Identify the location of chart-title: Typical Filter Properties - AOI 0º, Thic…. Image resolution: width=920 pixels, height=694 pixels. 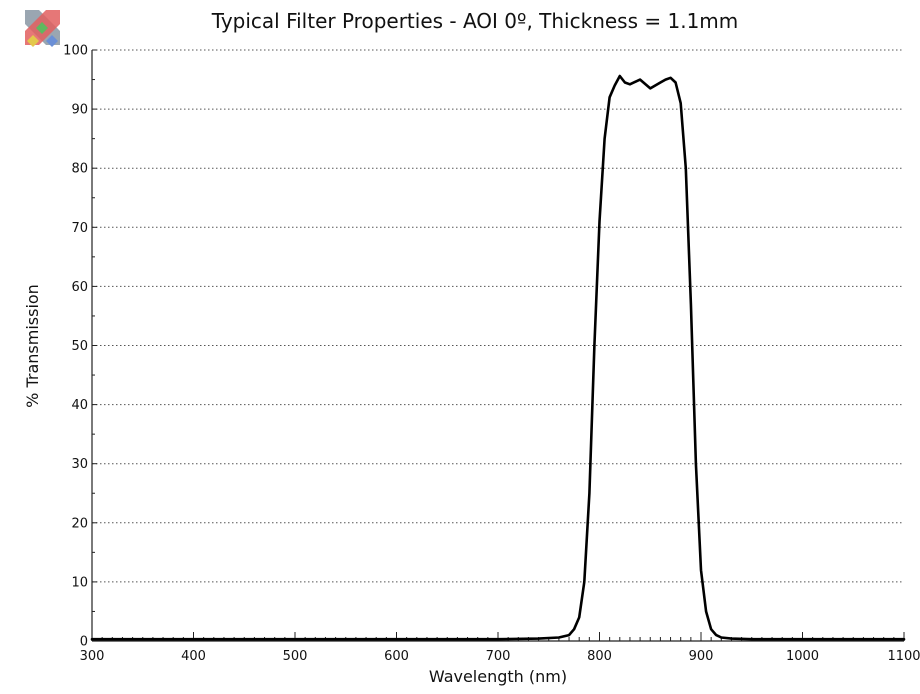
(475, 21).